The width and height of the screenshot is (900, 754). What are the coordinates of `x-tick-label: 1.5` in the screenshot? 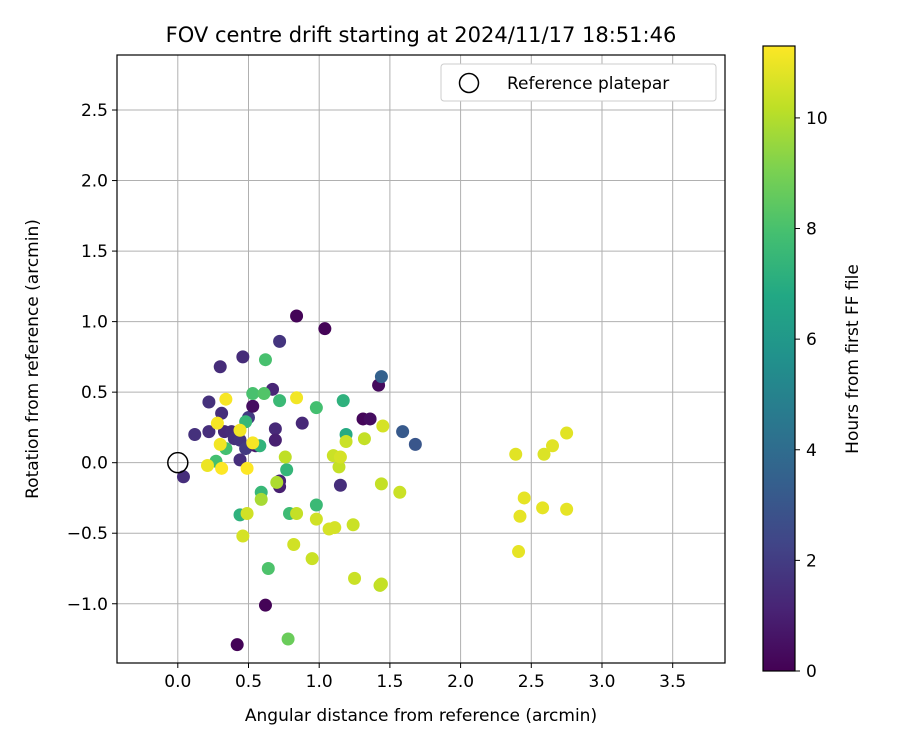 It's located at (389, 682).